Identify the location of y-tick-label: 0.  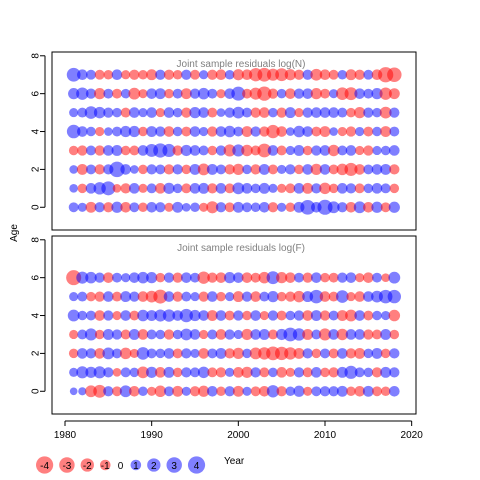
(36, 391).